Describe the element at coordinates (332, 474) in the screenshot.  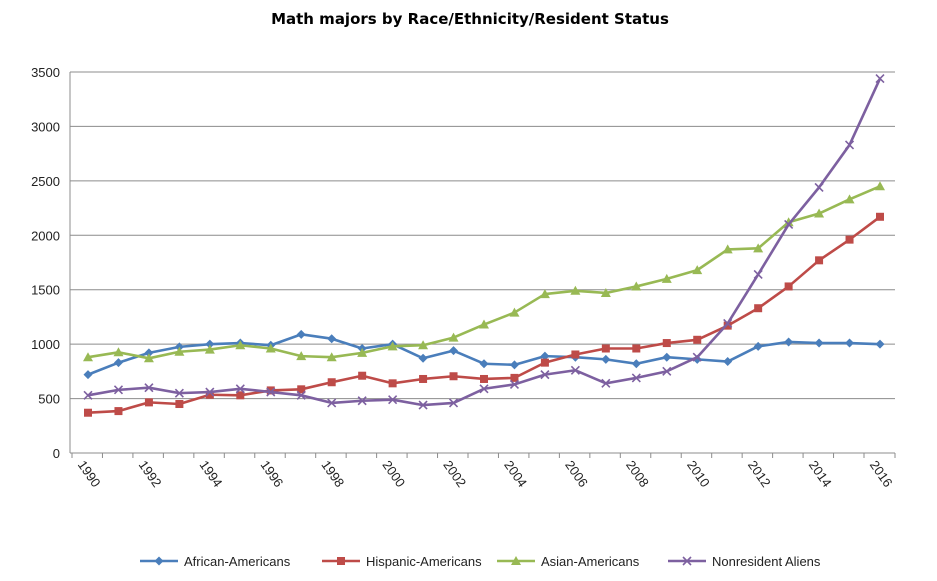
I see `x-tick-label: 1998` at that location.